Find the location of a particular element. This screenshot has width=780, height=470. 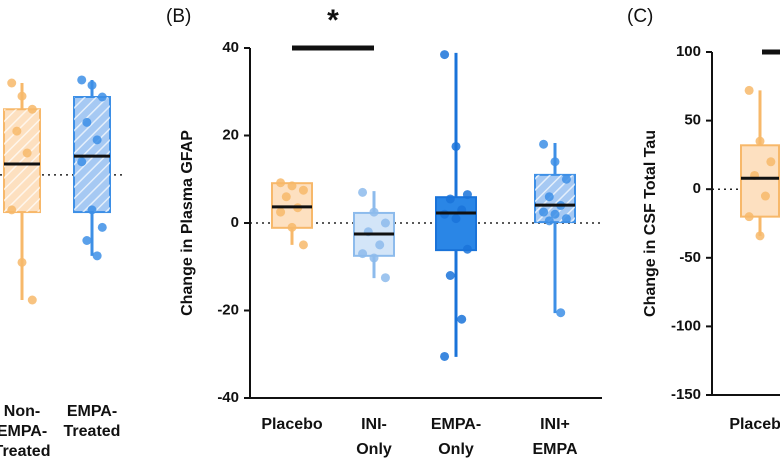

x-tick-label: INI+ is located at coordinates (555, 424).